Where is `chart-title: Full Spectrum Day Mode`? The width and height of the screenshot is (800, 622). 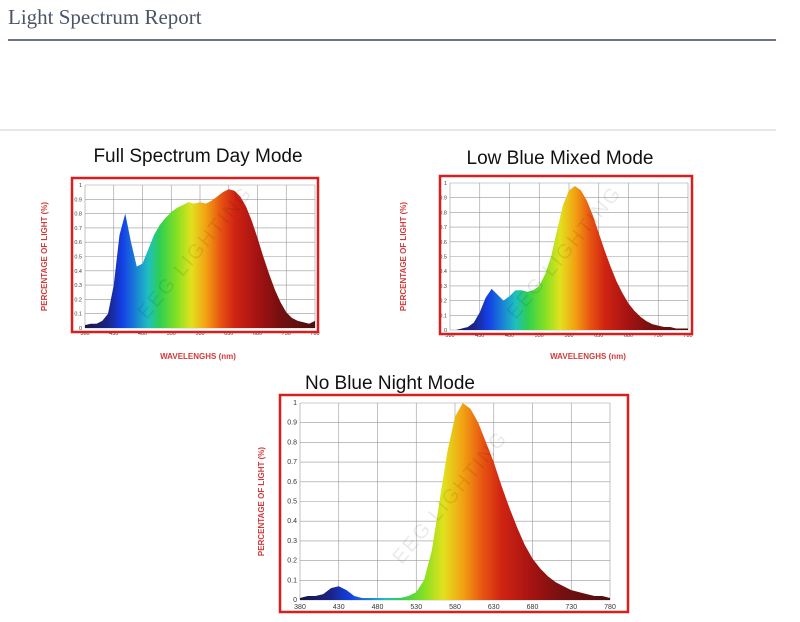
chart-title: Full Spectrum Day Mode is located at coordinates (197, 156).